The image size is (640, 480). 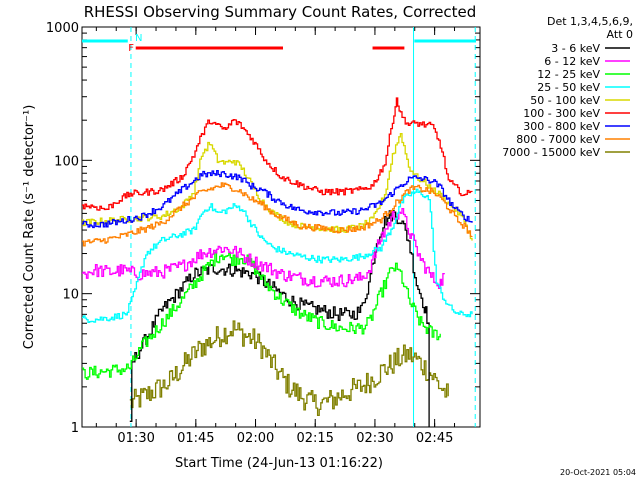 What do you see at coordinates (62, 28) in the screenshot?
I see `y-tick-label: 1000` at bounding box center [62, 28].